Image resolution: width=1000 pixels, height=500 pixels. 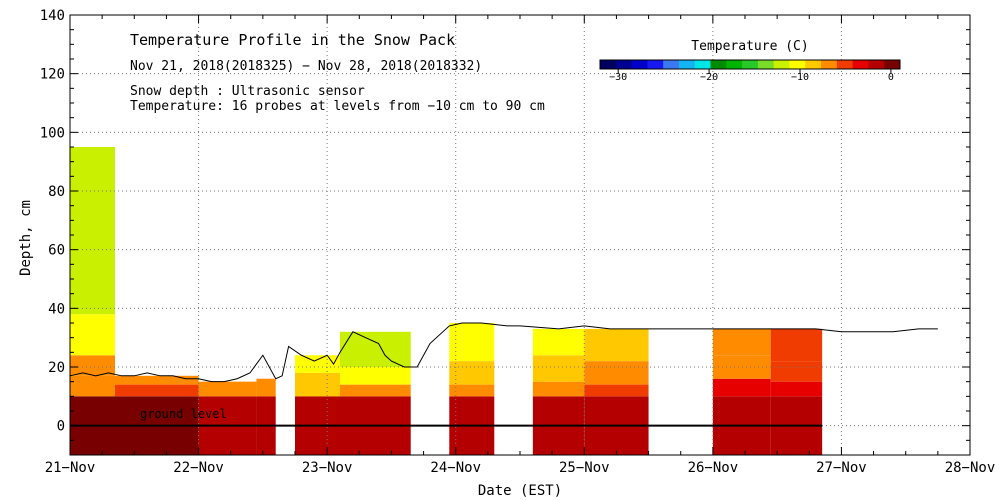 What do you see at coordinates (198, 468) in the screenshot?
I see `x-tick-label: 22−Nov` at bounding box center [198, 468].